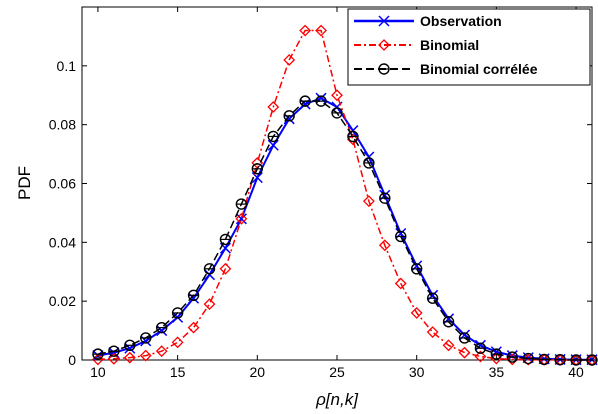 The height and width of the screenshot is (414, 598). What do you see at coordinates (479, 69) in the screenshot?
I see `legend-label: Binomial corrélée` at bounding box center [479, 69].